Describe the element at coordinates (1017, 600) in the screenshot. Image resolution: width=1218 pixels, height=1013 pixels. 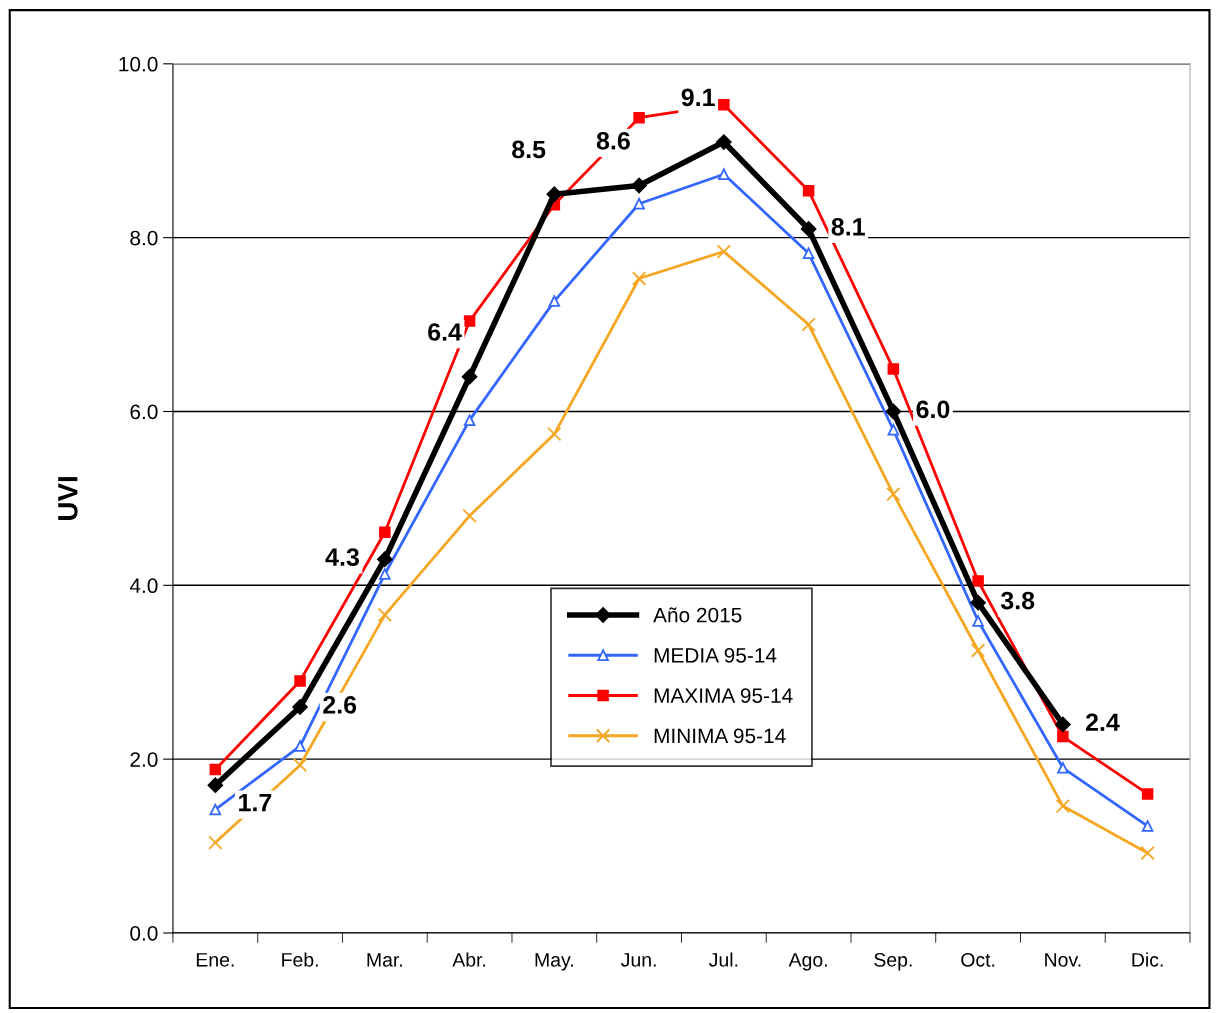
I see `data-label: 3.8` at that location.